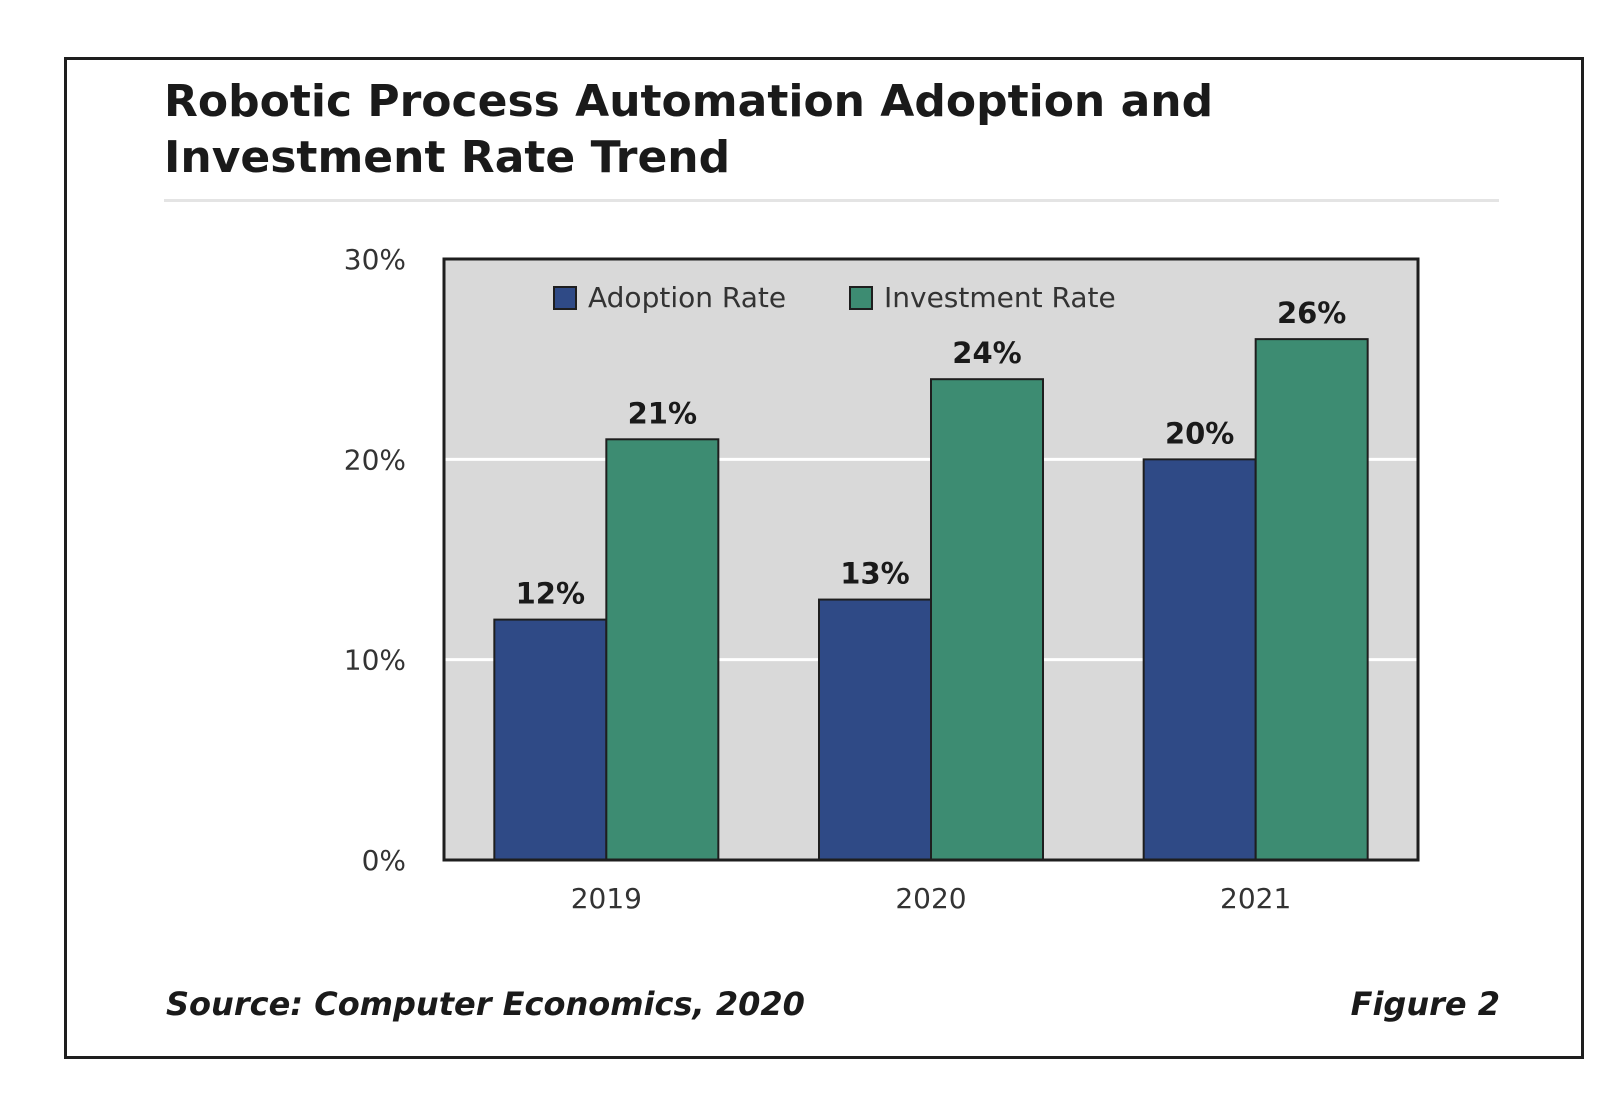 The height and width of the screenshot is (1102, 1600). What do you see at coordinates (831, 200) in the screenshot?
I see `title-divider` at bounding box center [831, 200].